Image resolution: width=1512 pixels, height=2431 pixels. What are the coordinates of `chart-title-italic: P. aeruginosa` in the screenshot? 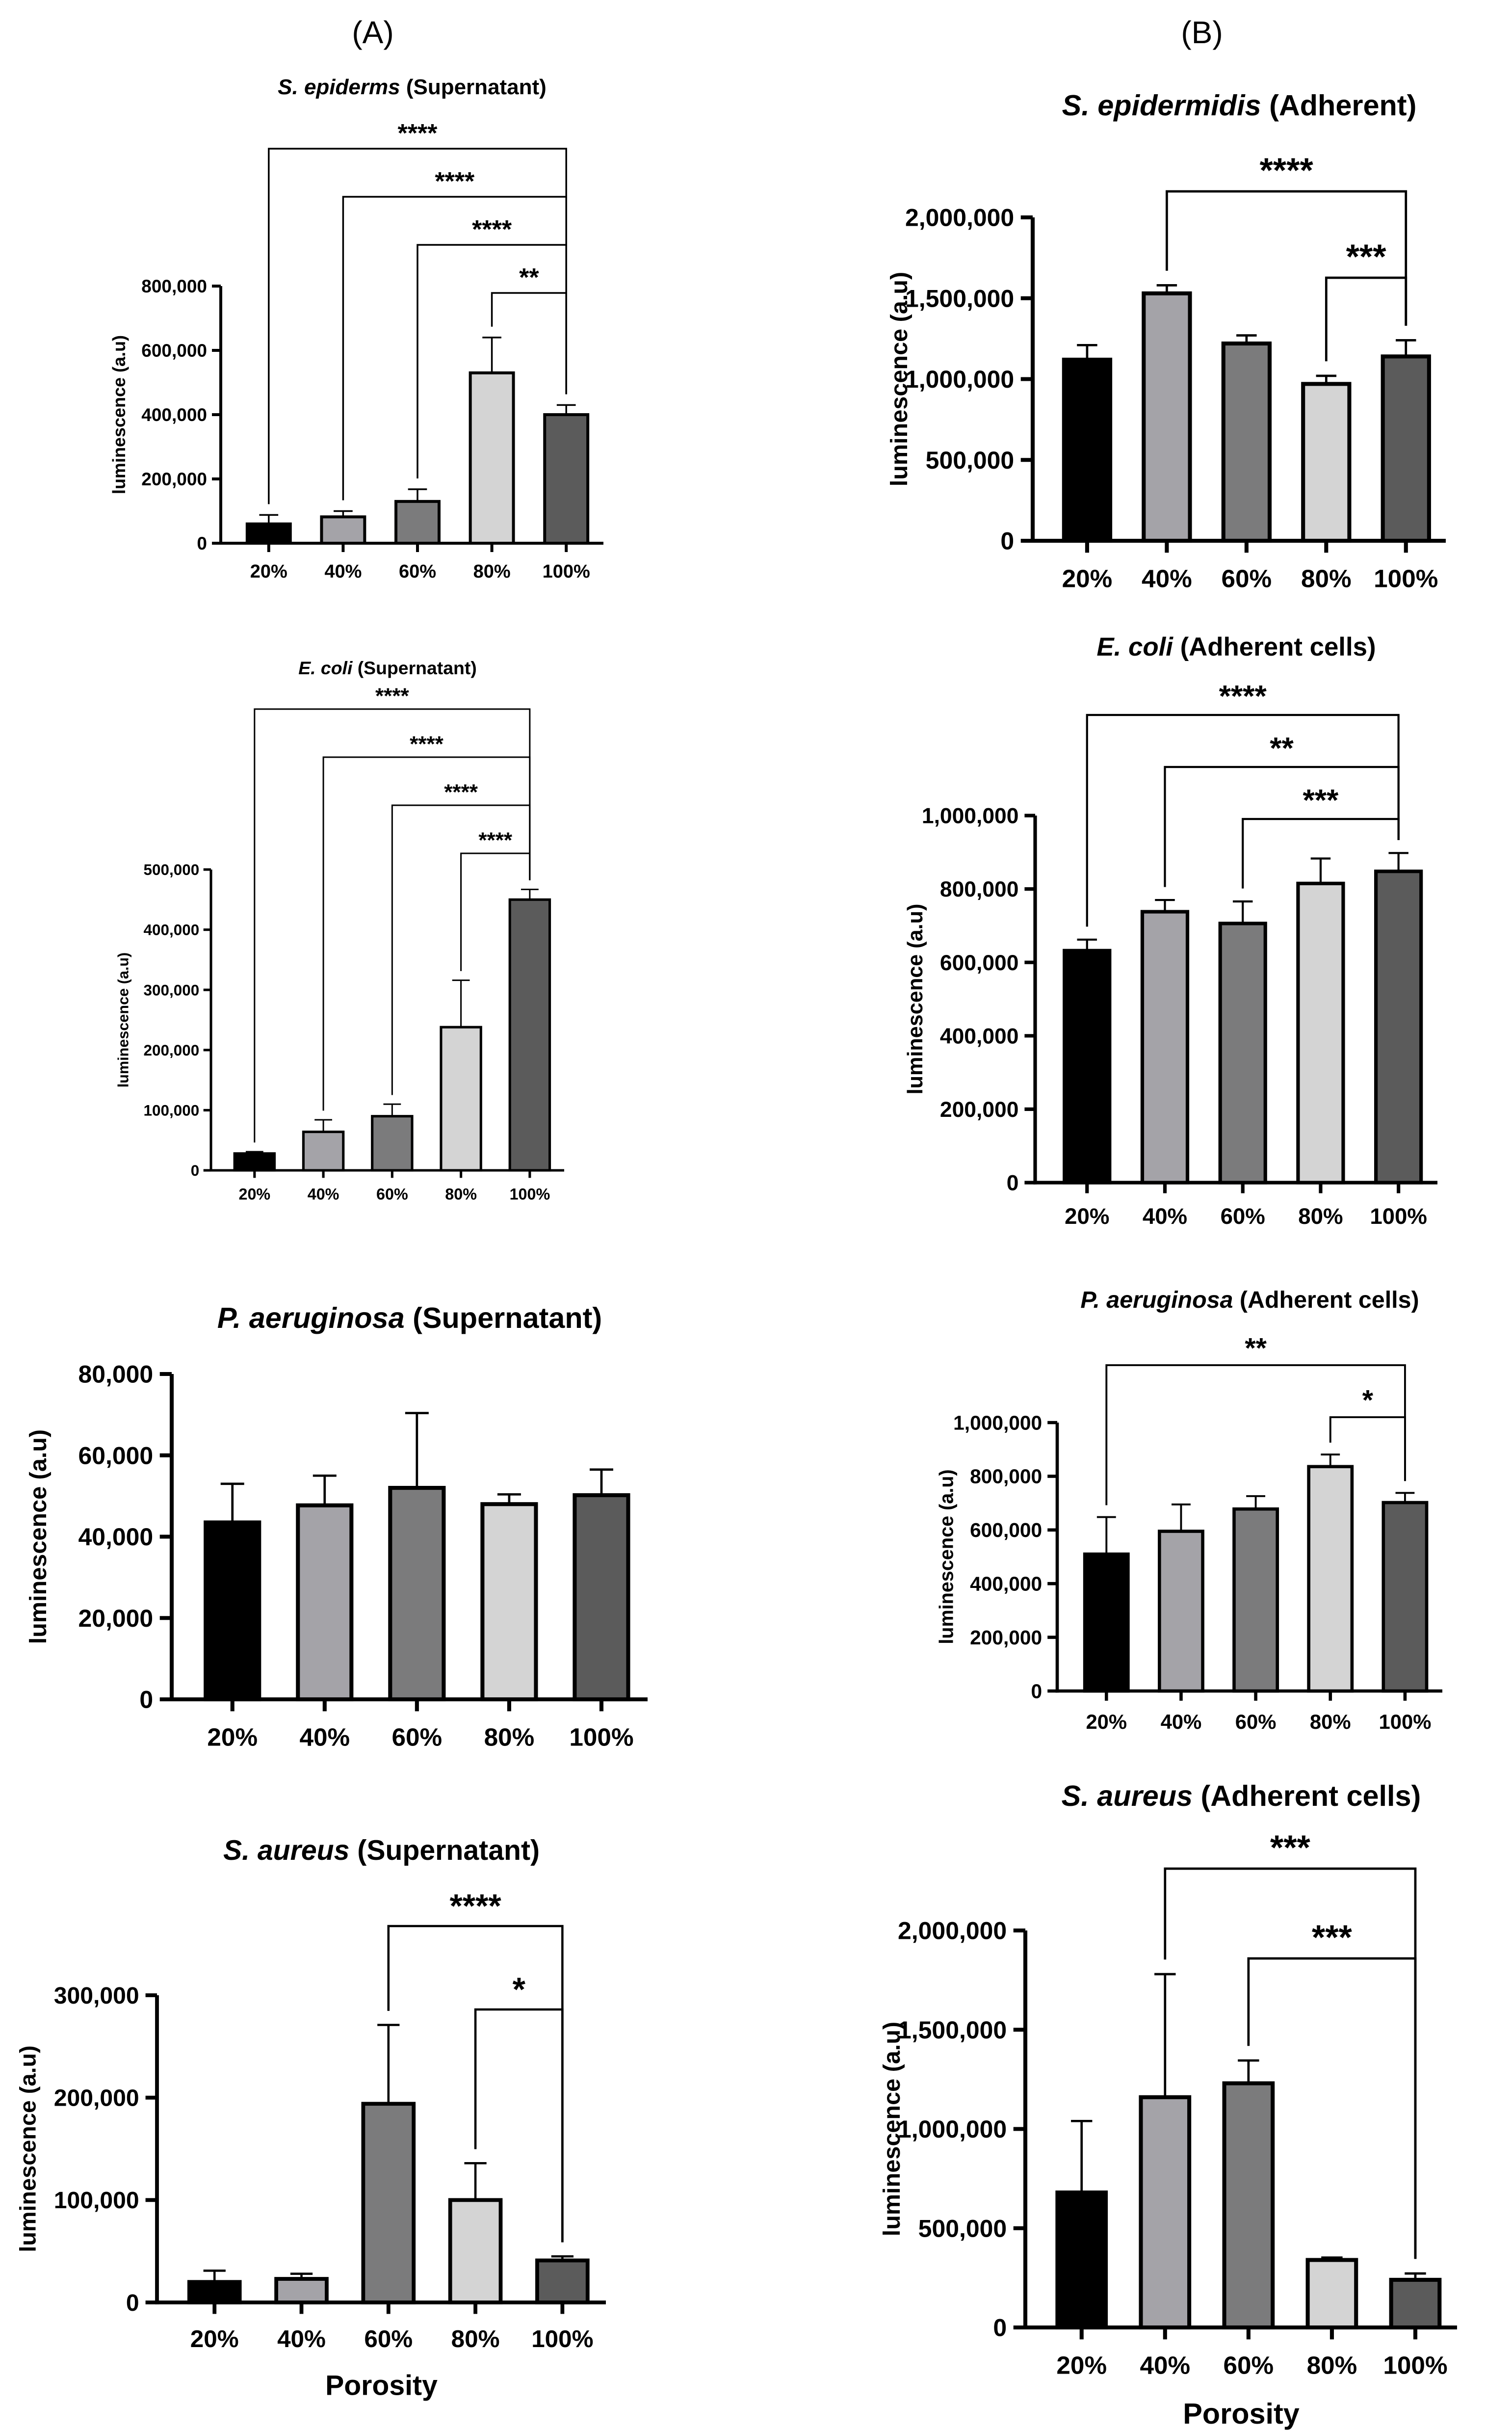 It's located at (1157, 1300).